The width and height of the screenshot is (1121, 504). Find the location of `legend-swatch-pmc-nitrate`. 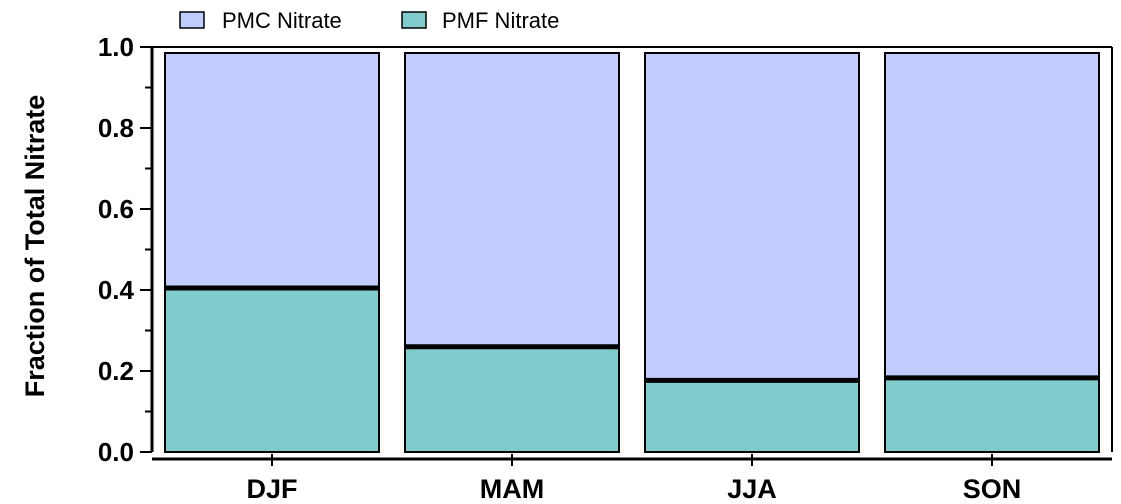

legend-swatch-pmc-nitrate is located at coordinates (192, 20).